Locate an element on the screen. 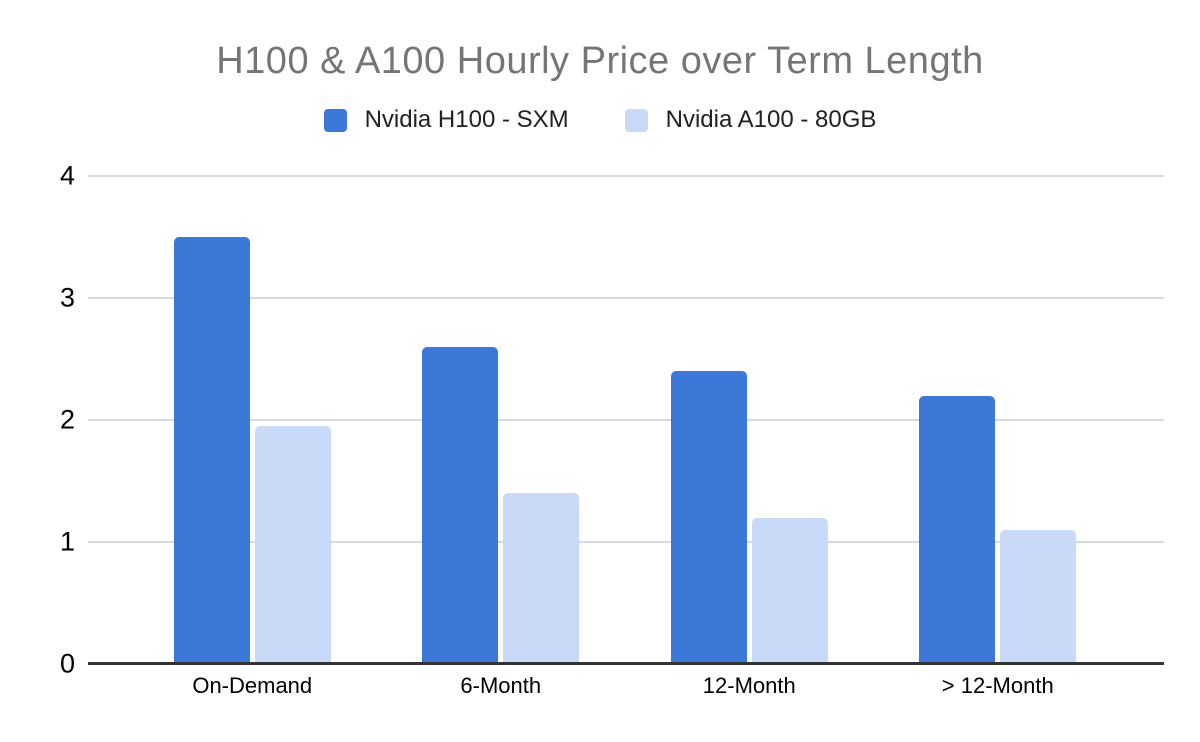  legend-item-nvidia-h100-sxm: Nvidia H100 - SXM is located at coordinates (446, 120).